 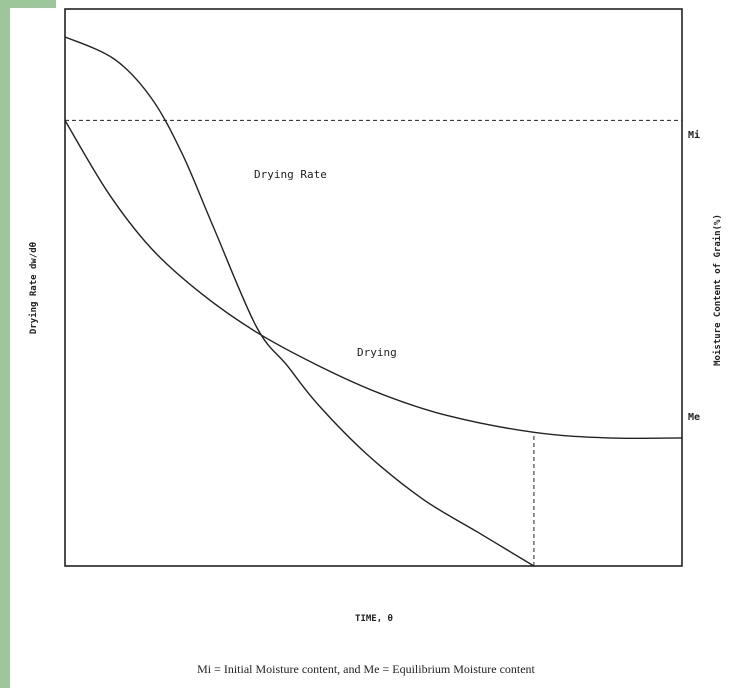 I want to click on annotation-drying: Drying, so click(x=377, y=352).